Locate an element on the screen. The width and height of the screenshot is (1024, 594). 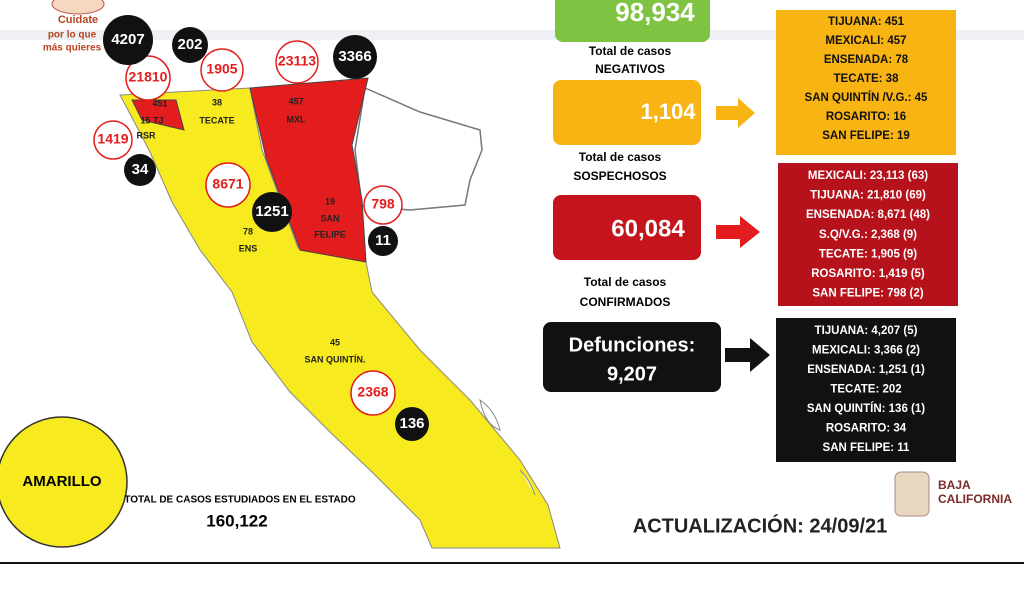
status-circle is located at coordinates (64, 482).